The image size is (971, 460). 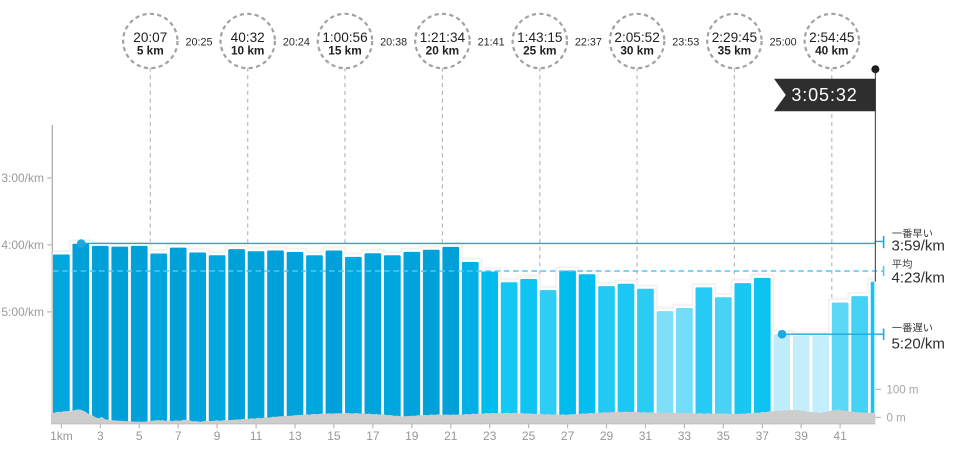 I want to click on svg-text: 1:21:34, so click(x=443, y=37).